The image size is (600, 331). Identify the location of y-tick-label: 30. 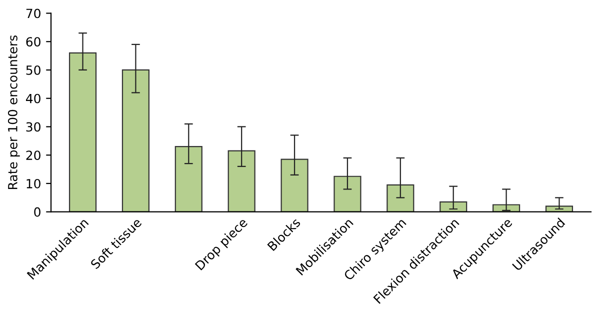
(33, 127).